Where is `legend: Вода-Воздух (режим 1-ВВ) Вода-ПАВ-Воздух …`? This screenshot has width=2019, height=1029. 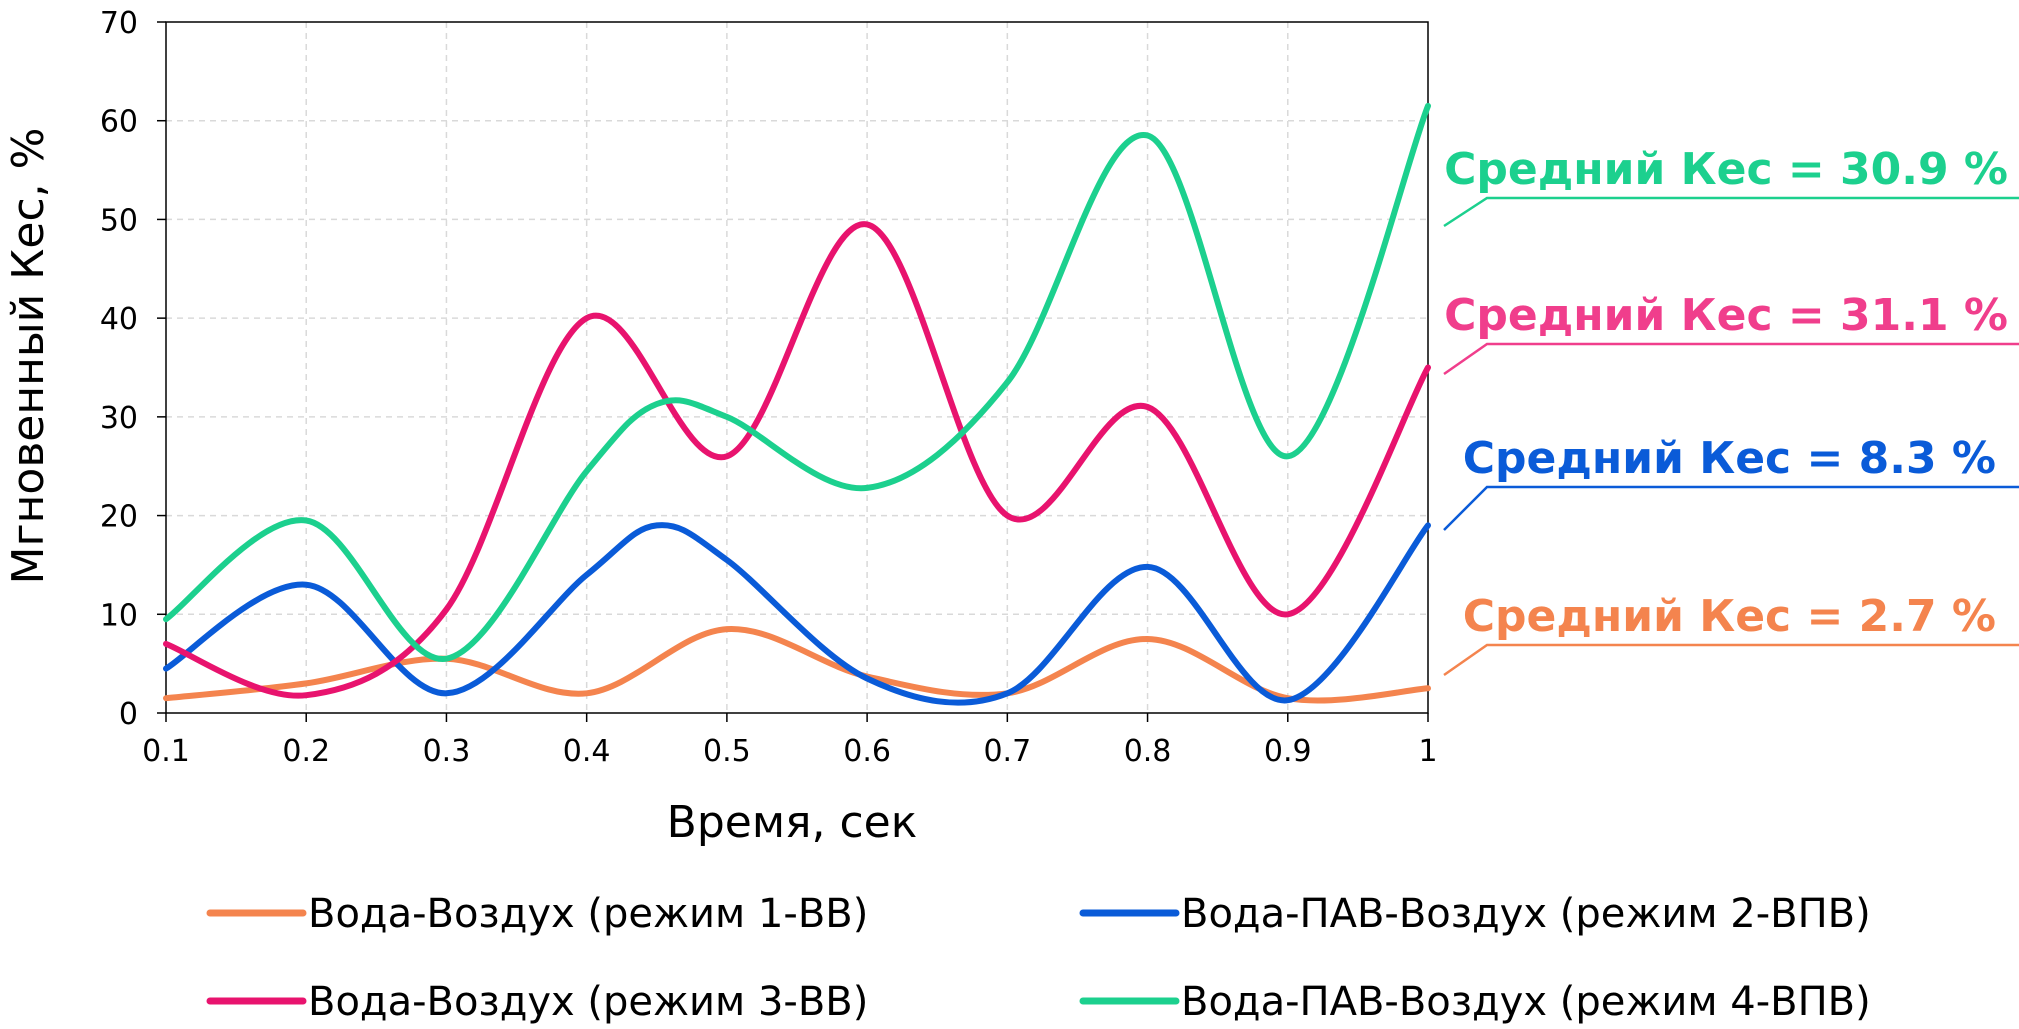 legend: Вода-Воздух (режим 1-ВВ) Вода-ПАВ-Воздух … is located at coordinates (1038, 958).